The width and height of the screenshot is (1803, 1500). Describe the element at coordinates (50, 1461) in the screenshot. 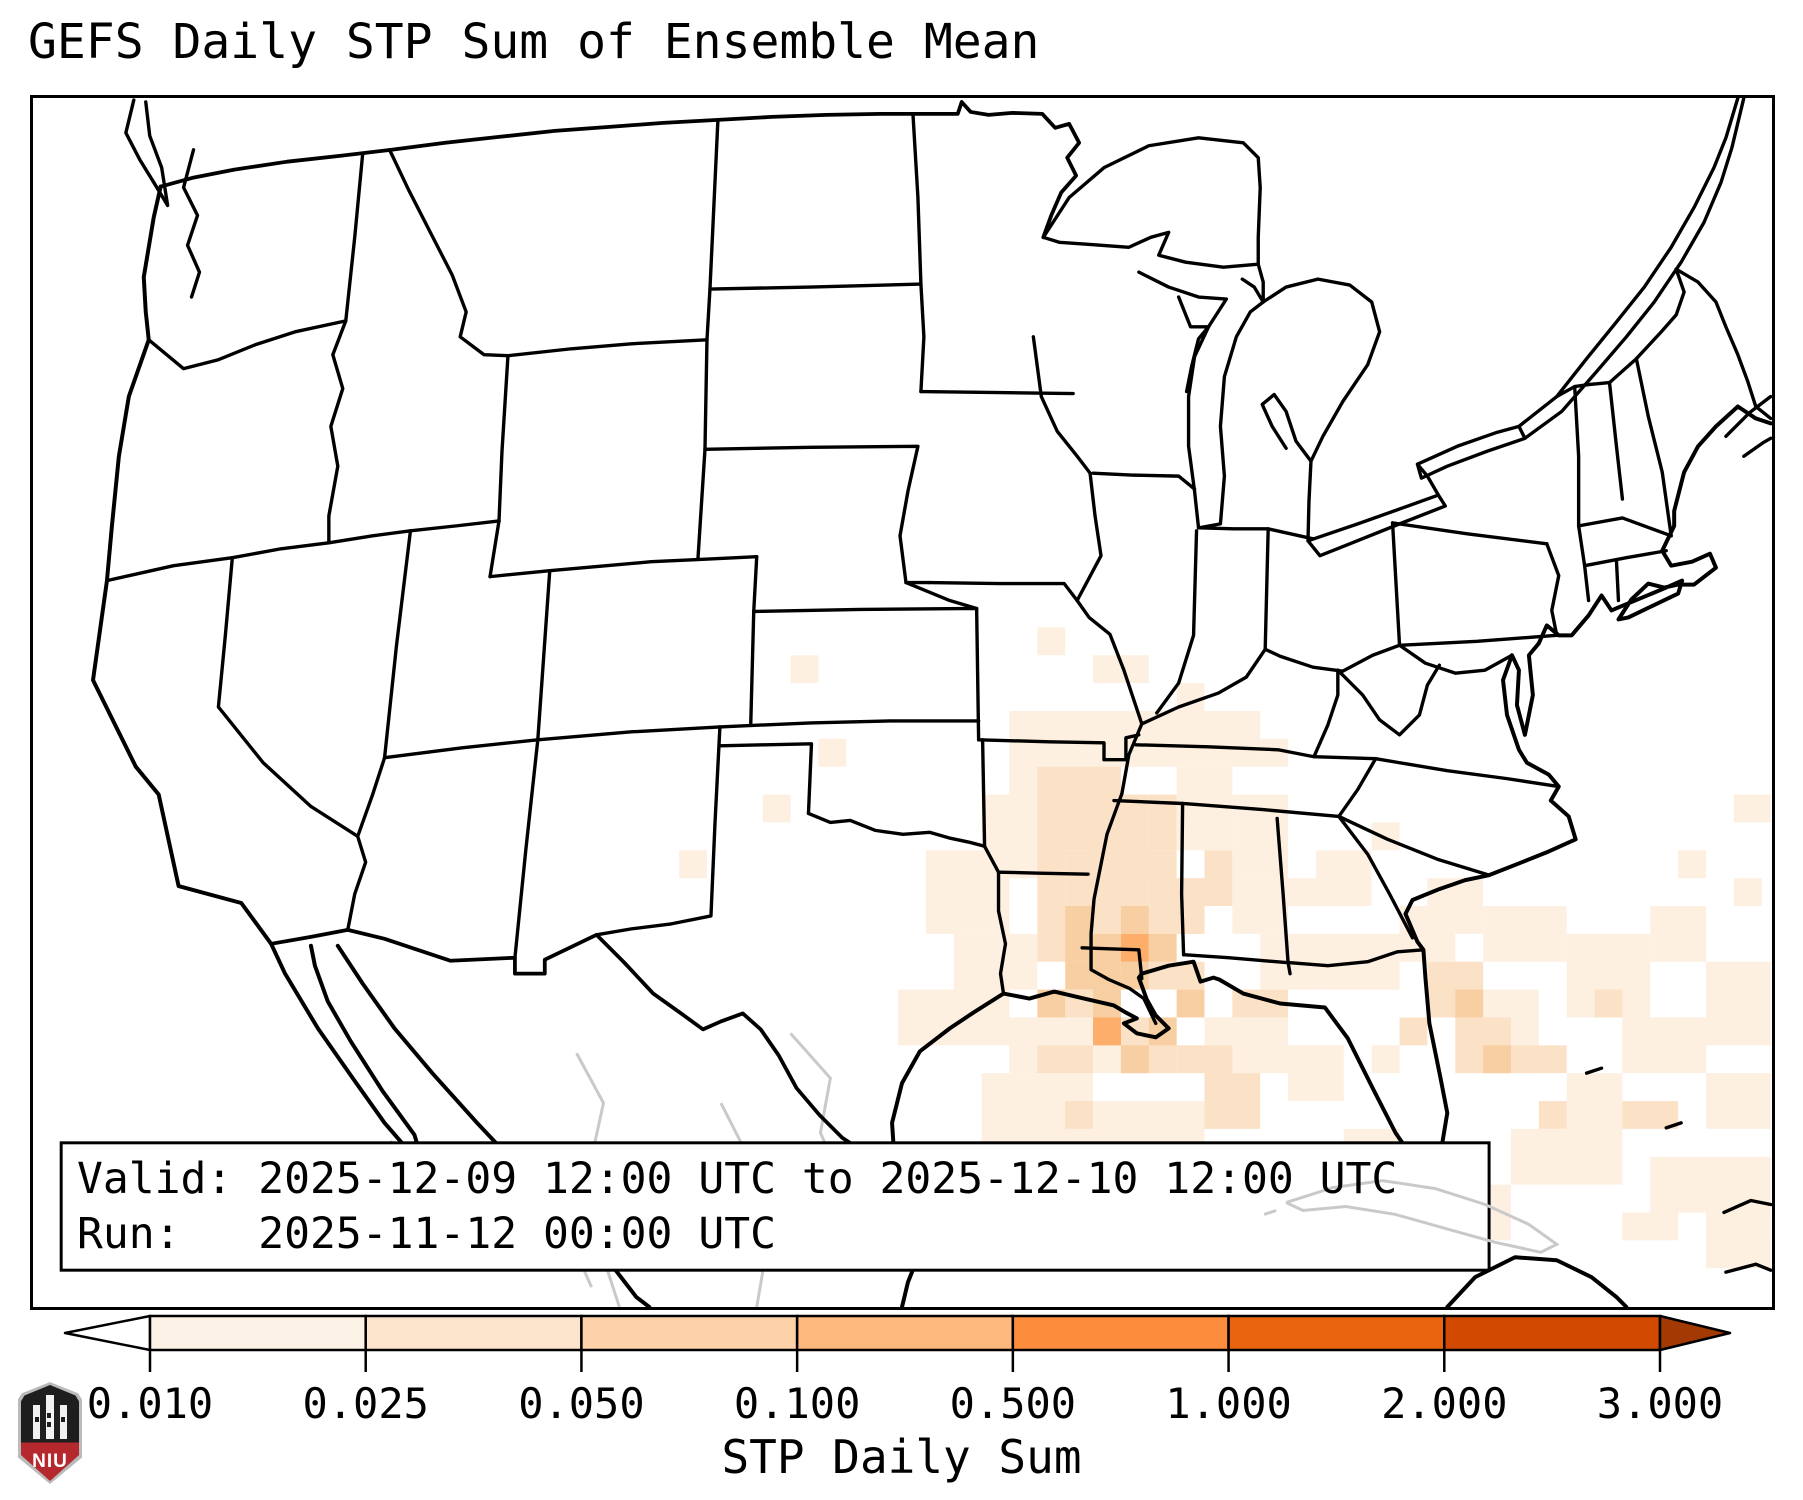

I see `logo-text: NIU` at that location.